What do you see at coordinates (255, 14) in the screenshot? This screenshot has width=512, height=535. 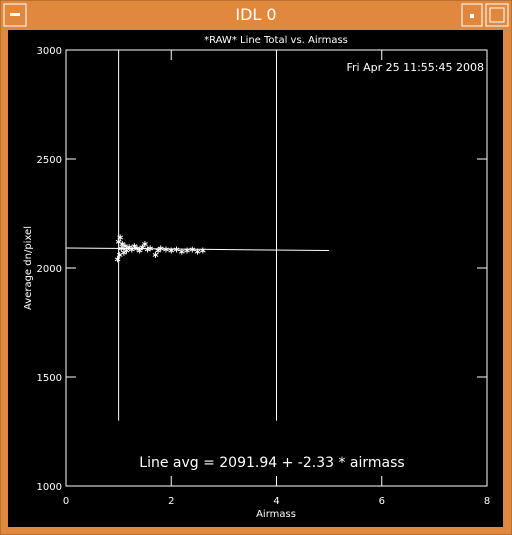 I see `window-title: IDL 0` at bounding box center [255, 14].